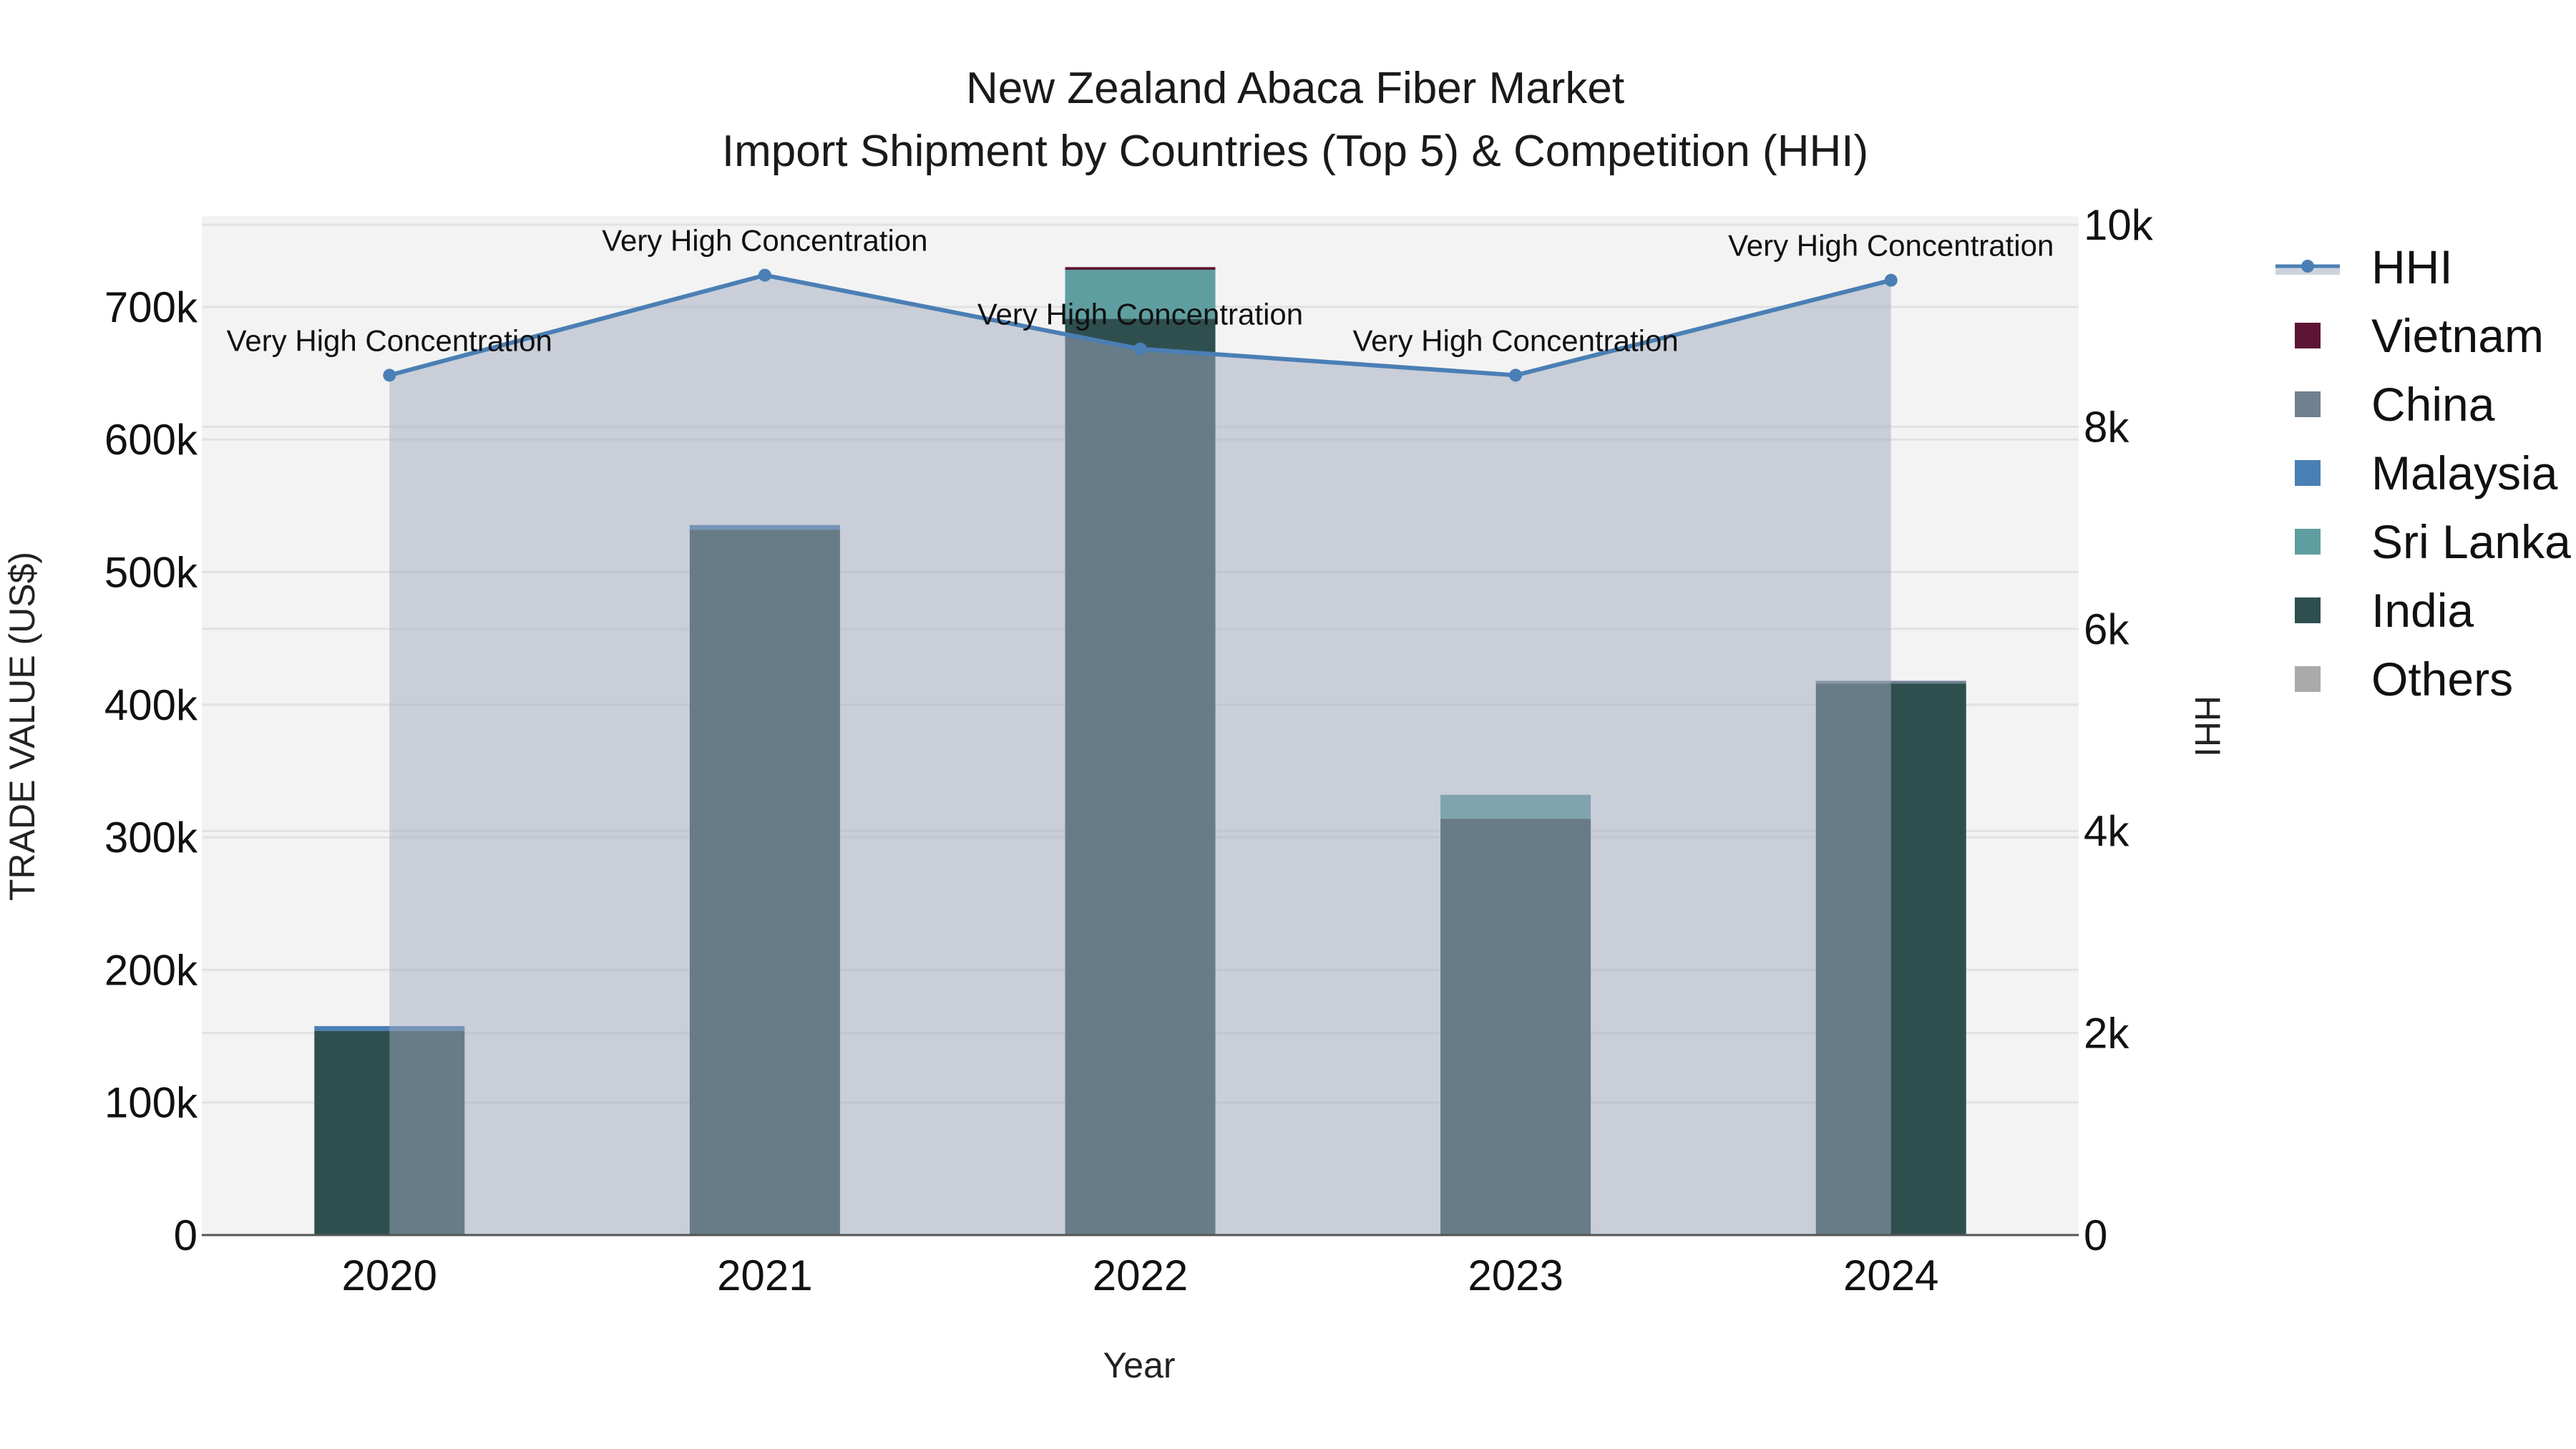  Describe the element at coordinates (1295, 88) in the screenshot. I see `chart-title-line1: New Zealand Abaca Fiber Market` at that location.